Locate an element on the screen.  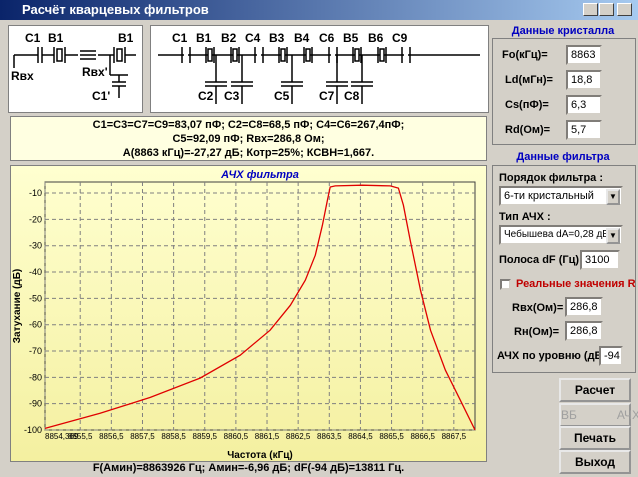
maximize-button is located at coordinates (606, 9).